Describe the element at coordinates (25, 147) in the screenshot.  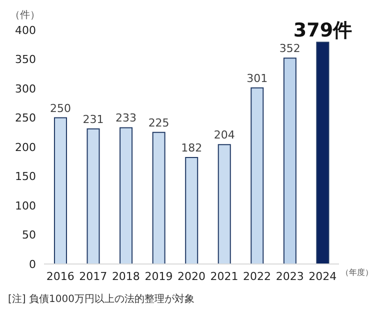
I see `y-tick-label: 200` at that location.